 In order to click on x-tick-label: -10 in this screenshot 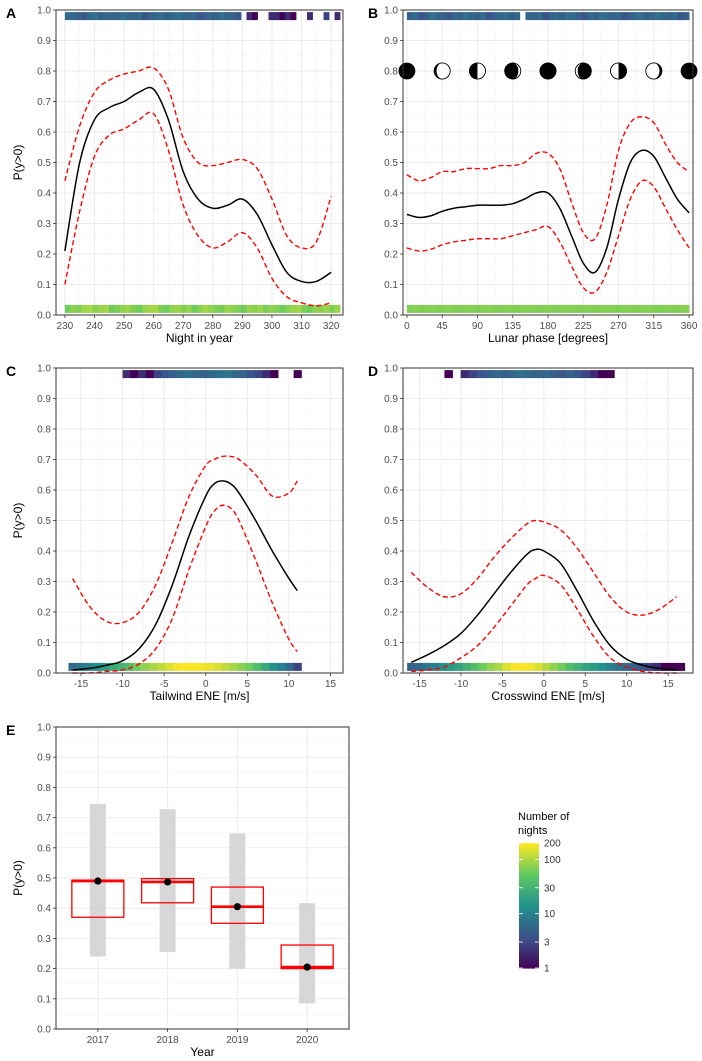, I will do `click(461, 684)`.